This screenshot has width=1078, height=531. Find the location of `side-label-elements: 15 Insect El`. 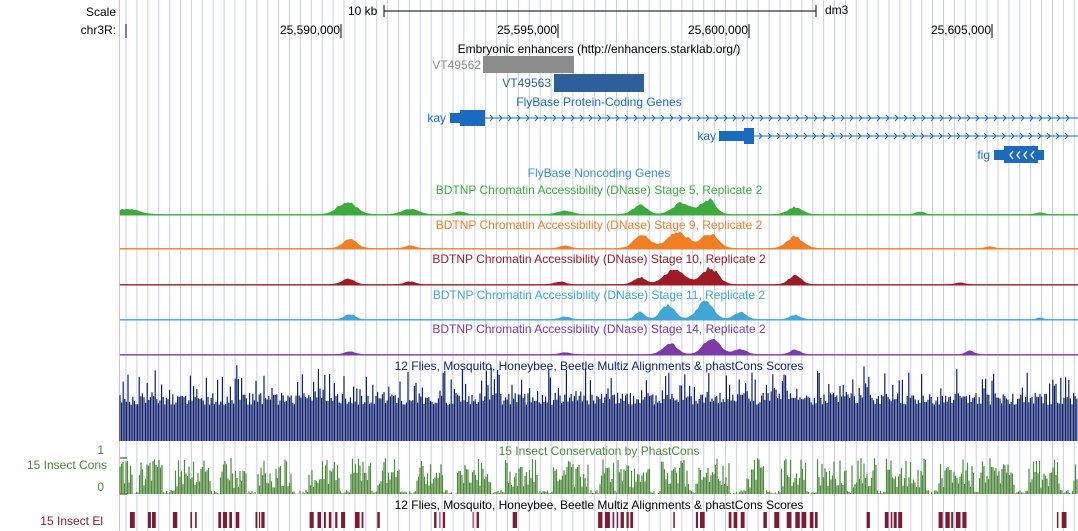

side-label-elements: 15 Insect El is located at coordinates (71, 521).